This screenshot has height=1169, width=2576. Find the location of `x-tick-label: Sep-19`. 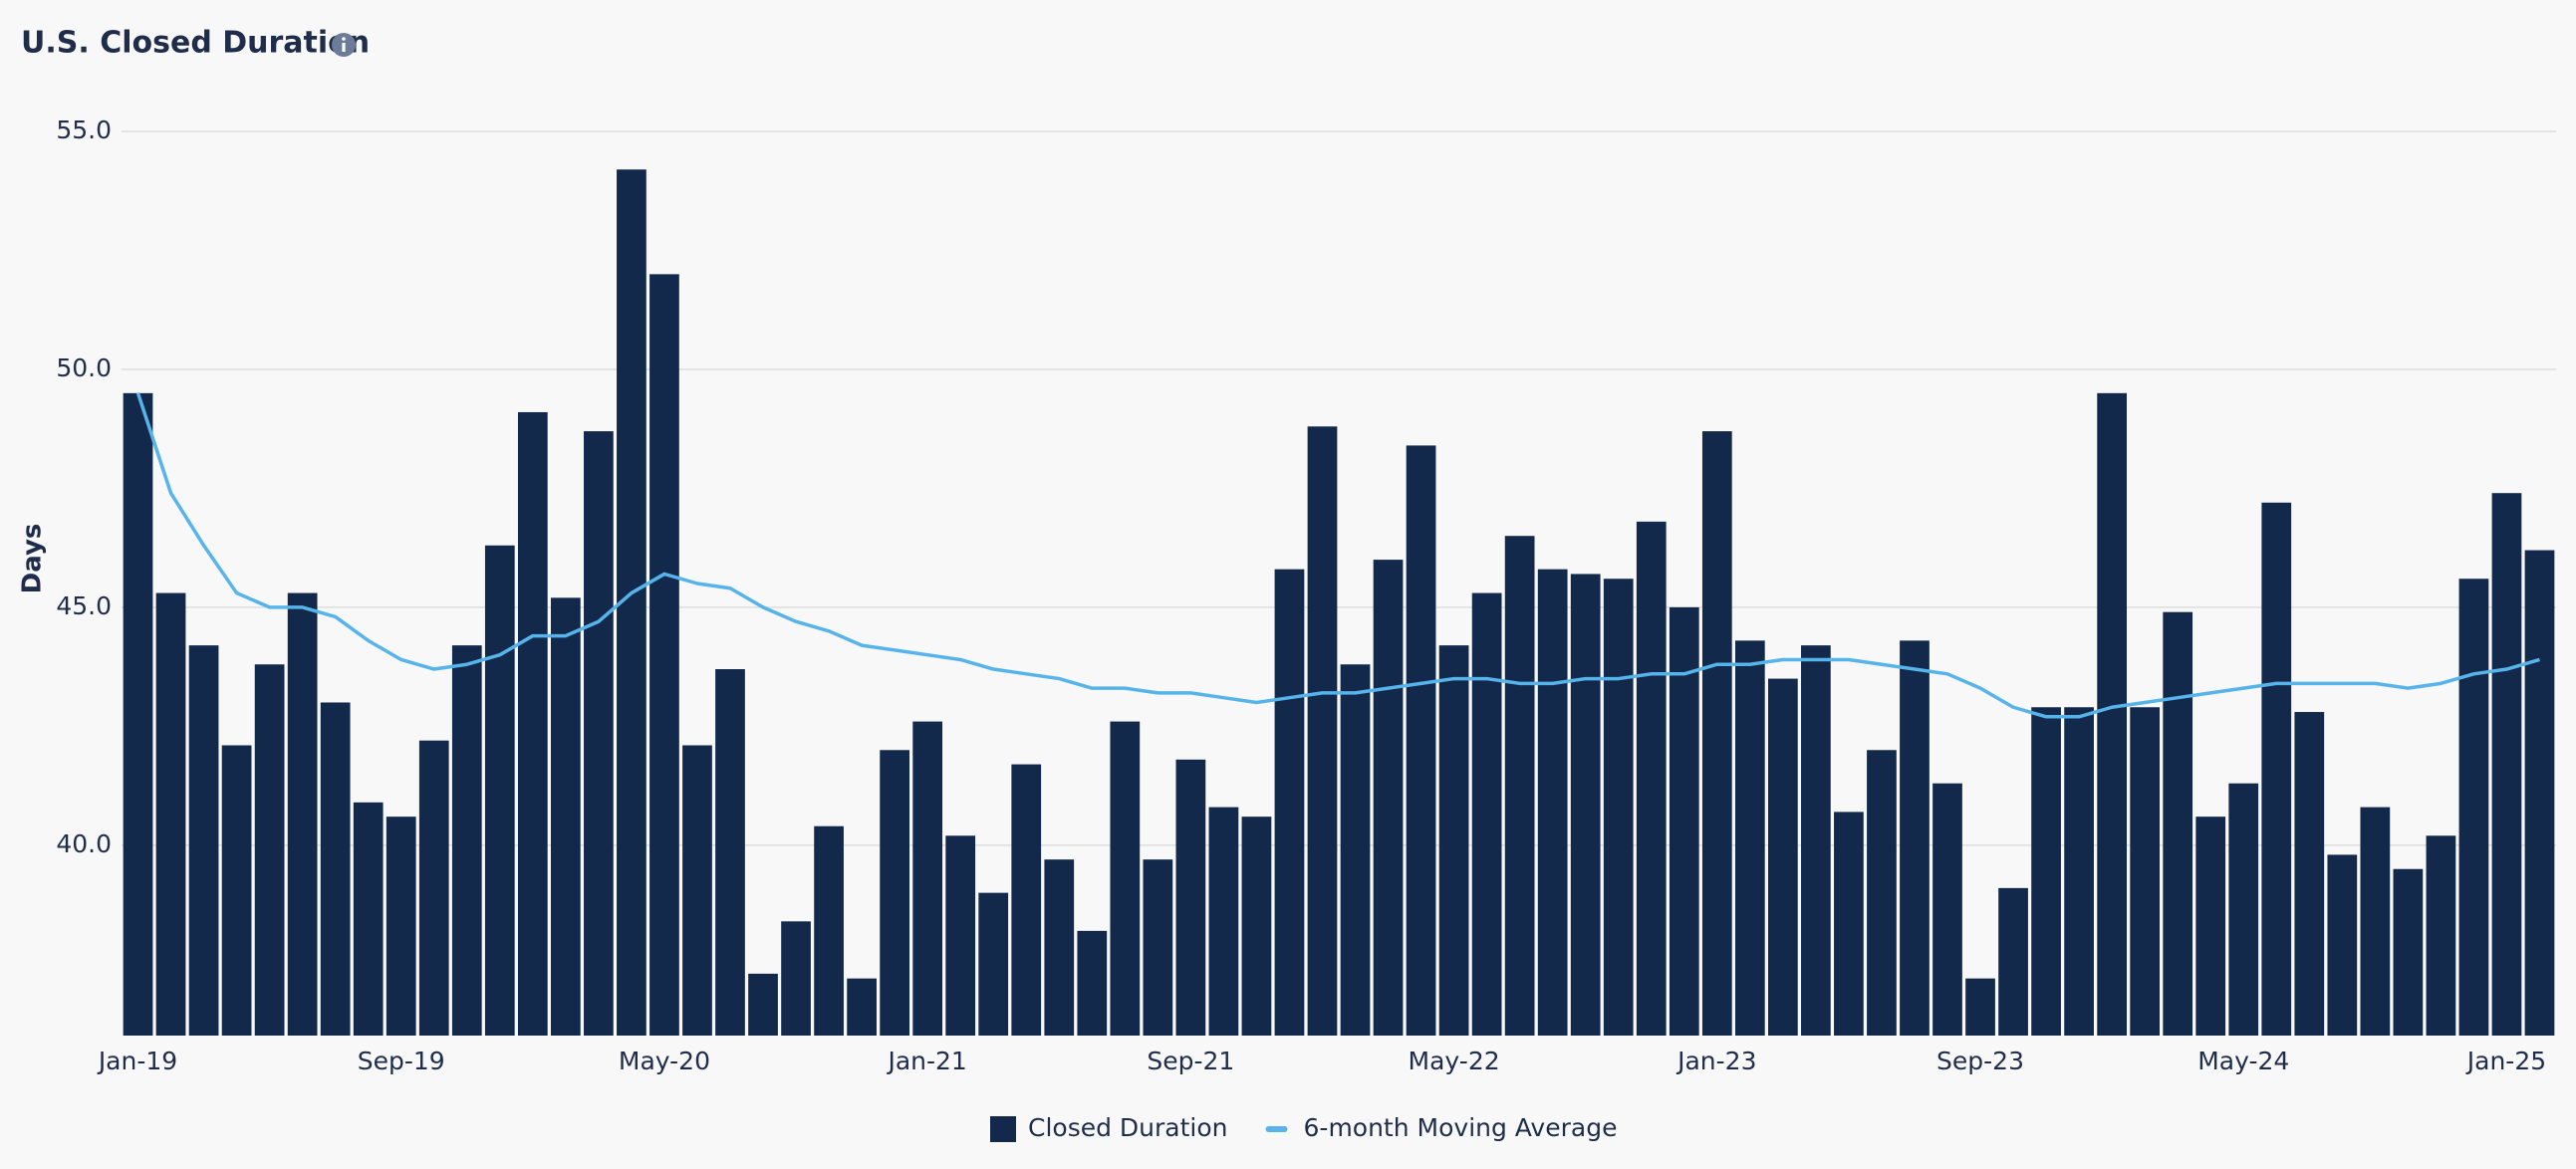

x-tick-label: Sep-19 is located at coordinates (401, 1061).